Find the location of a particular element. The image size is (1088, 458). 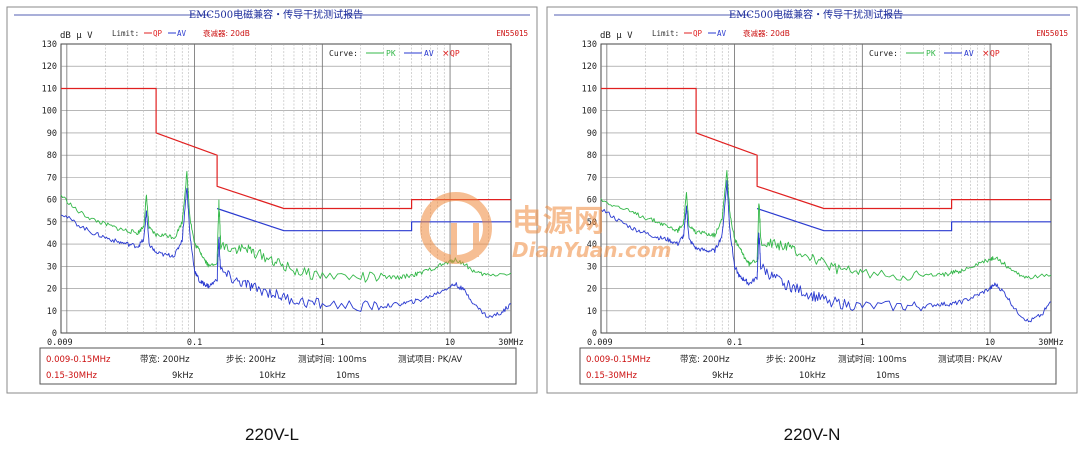

watermark-logo: 电源网 DianYuan.com is located at coordinates (550, 233).